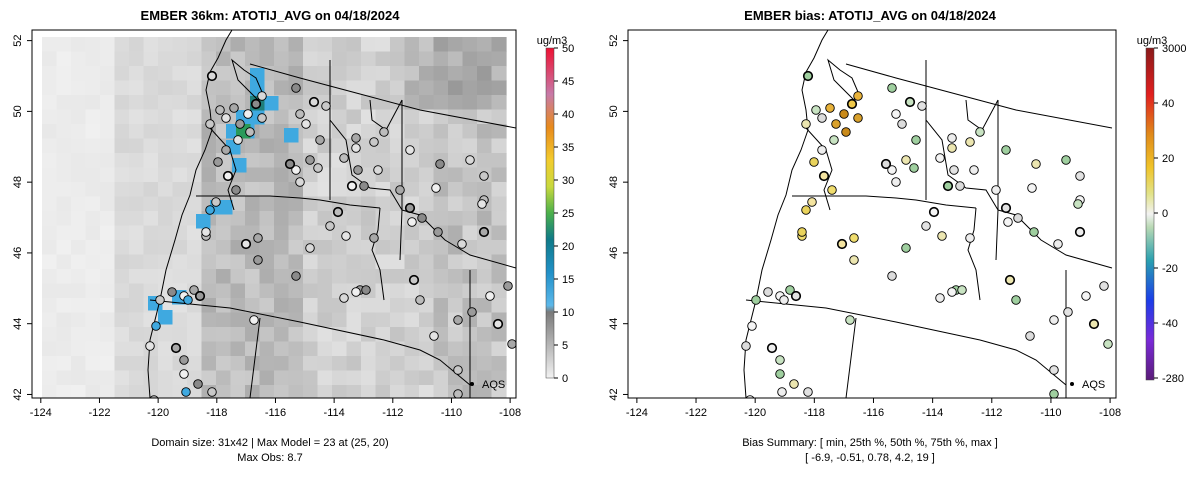 This screenshot has width=1200, height=484. What do you see at coordinates (618, 217) in the screenshot?
I see `right-y-axis: 42 44 46 48 50 52` at bounding box center [618, 217].